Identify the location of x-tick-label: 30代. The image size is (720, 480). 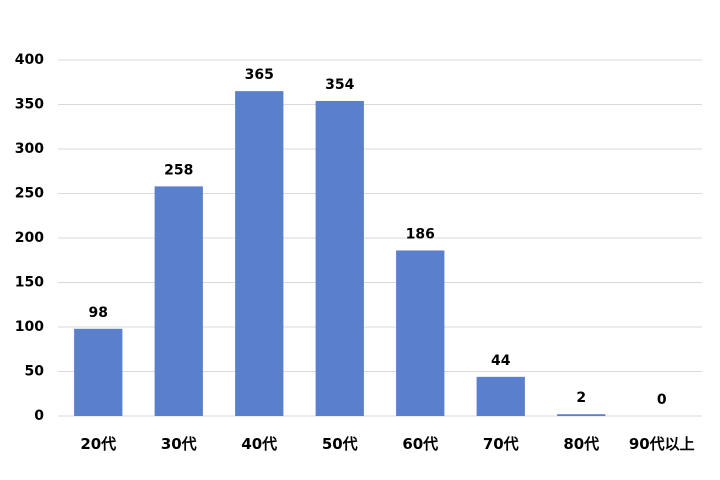
(179, 444).